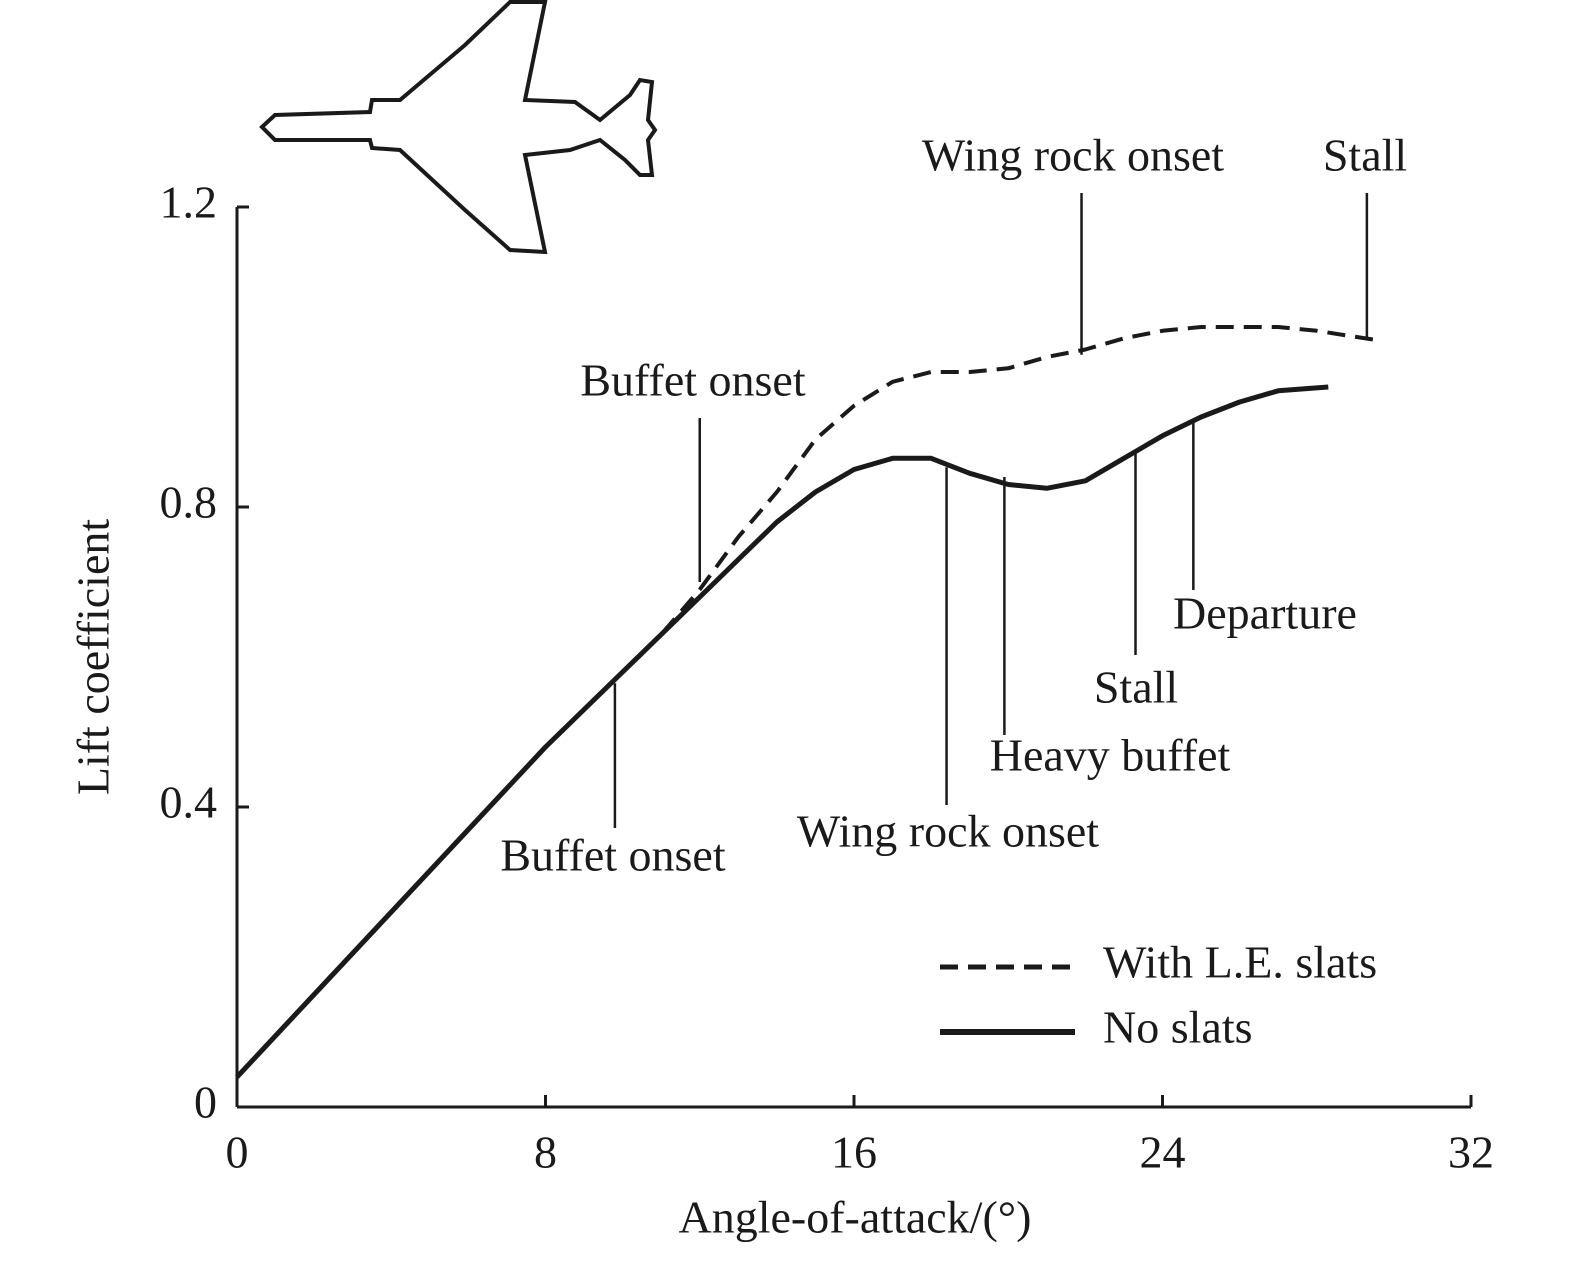 The width and height of the screenshot is (1575, 1261). I want to click on annotation-label: Departure, so click(1265, 613).